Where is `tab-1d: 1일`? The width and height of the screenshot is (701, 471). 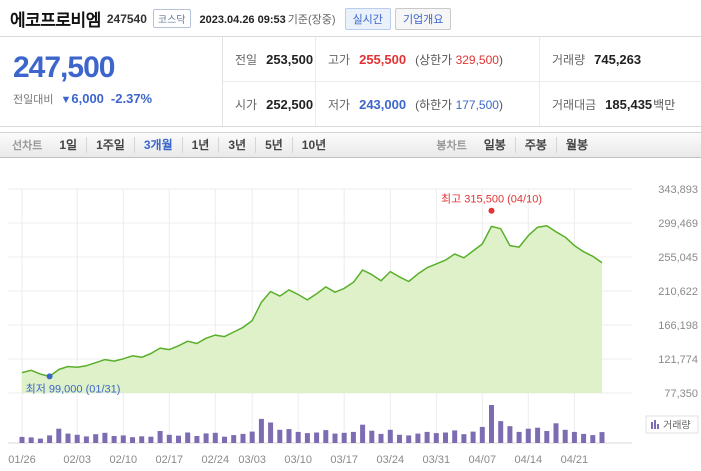
tab-1d: 1일 is located at coordinates (68, 145).